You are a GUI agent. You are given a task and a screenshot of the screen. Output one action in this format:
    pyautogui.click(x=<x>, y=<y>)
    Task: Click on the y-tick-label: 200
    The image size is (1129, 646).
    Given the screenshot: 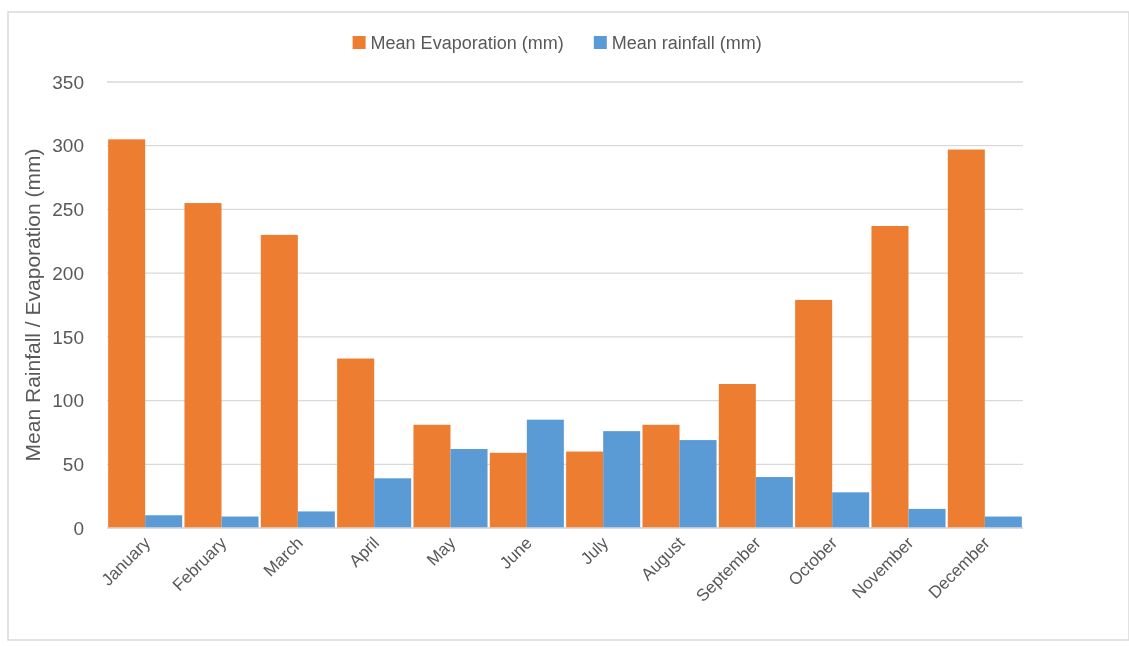 What is the action you would take?
    pyautogui.click(x=68, y=273)
    